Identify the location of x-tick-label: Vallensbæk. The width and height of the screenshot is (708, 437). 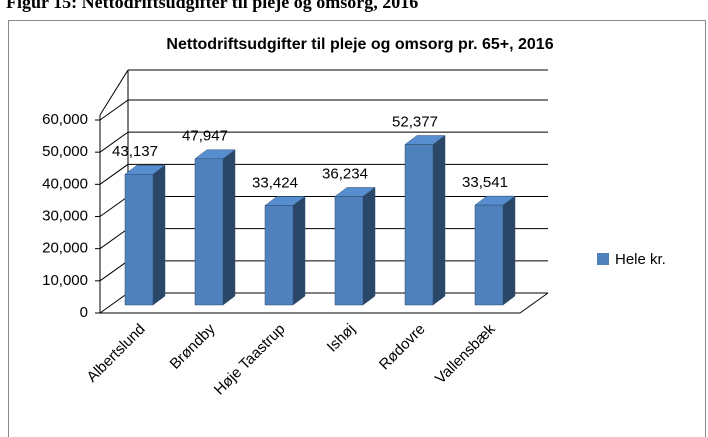
(465, 353).